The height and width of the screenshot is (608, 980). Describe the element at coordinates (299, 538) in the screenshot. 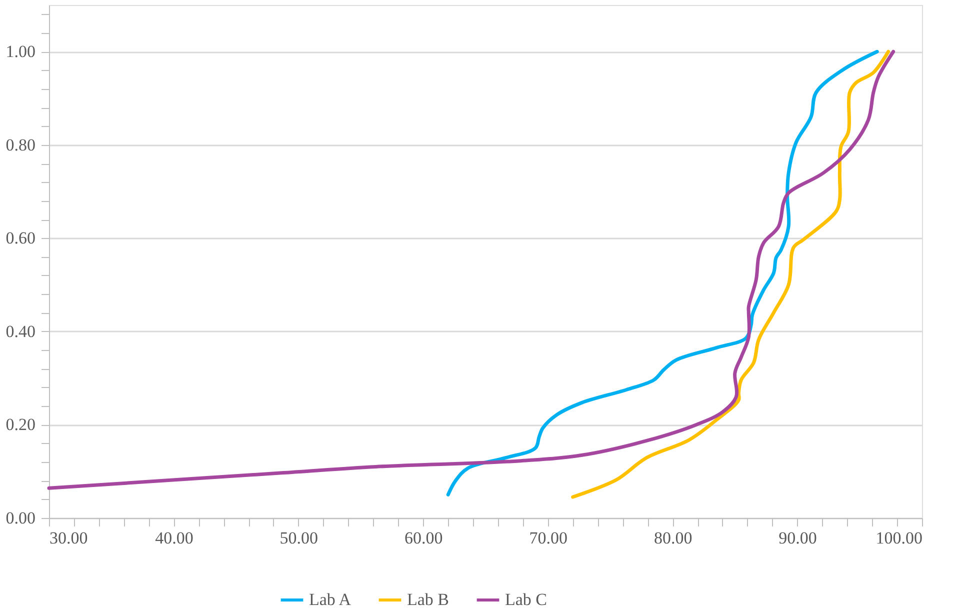

I see `x-tick-label: 50.00` at that location.